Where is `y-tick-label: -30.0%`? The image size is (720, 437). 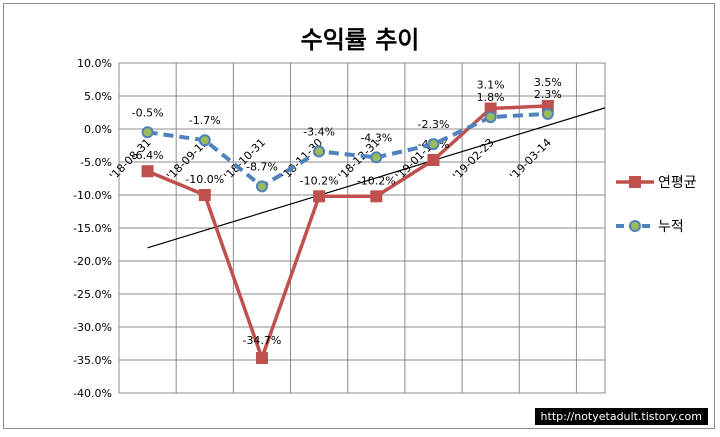 y-tick-label: -30.0% is located at coordinates (92, 327).